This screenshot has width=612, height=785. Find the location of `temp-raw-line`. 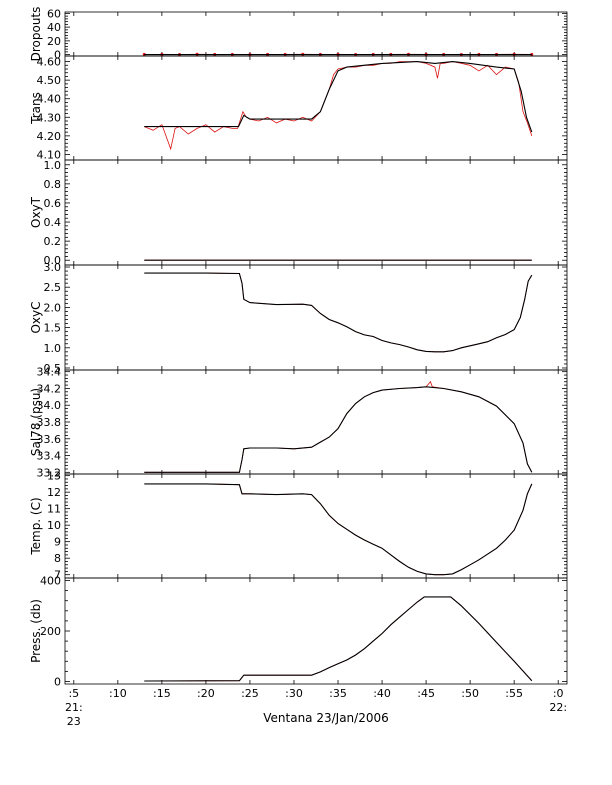

temp-raw-line is located at coordinates (338, 529).